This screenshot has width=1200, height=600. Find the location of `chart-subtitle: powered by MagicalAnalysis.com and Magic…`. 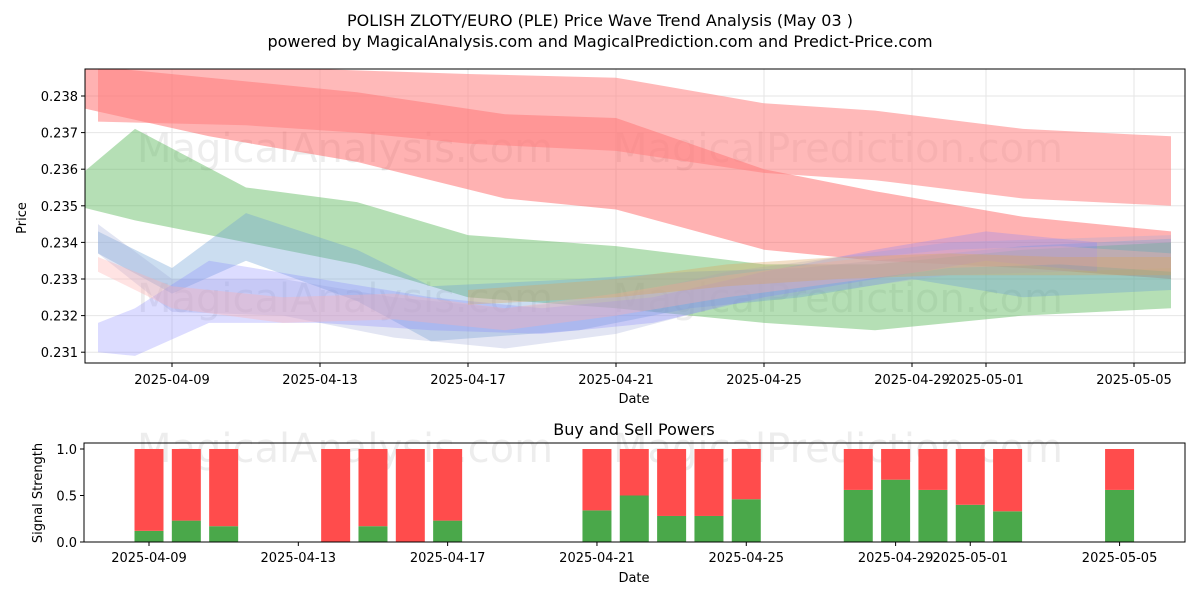

chart-subtitle: powered by MagicalAnalysis.com and Magic… is located at coordinates (599, 41).